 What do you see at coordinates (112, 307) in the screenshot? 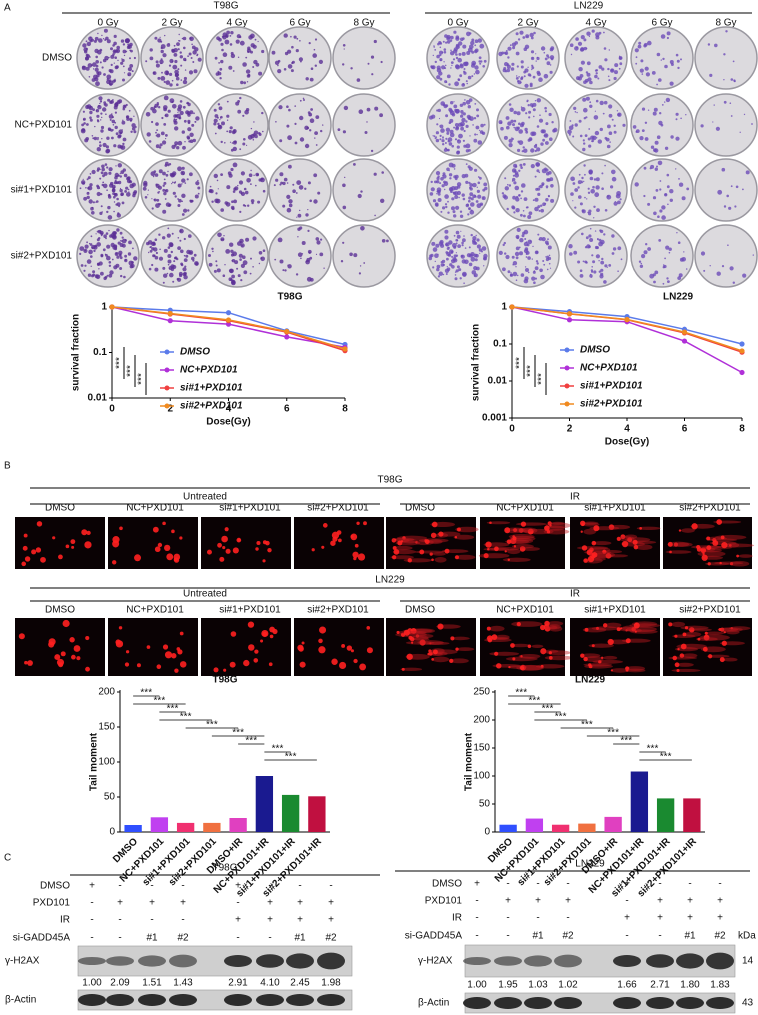
I see `point` at bounding box center [112, 307].